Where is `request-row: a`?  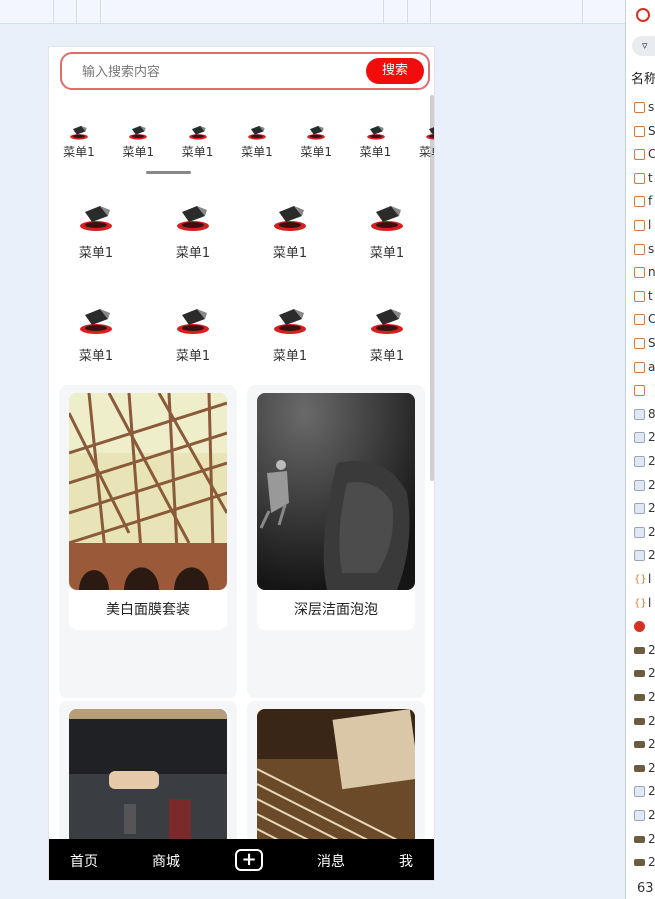 request-row: a is located at coordinates (644, 367).